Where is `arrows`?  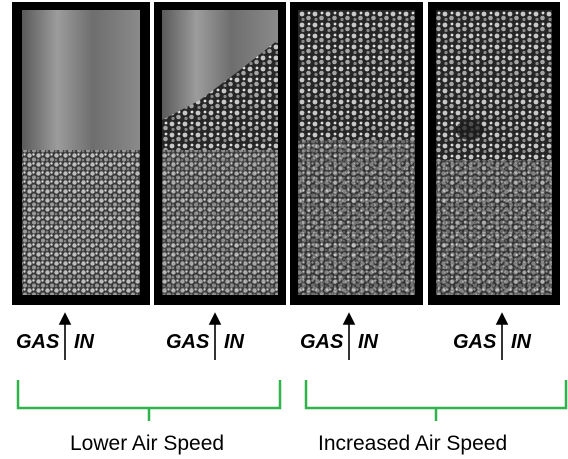
arrows is located at coordinates (283, 336).